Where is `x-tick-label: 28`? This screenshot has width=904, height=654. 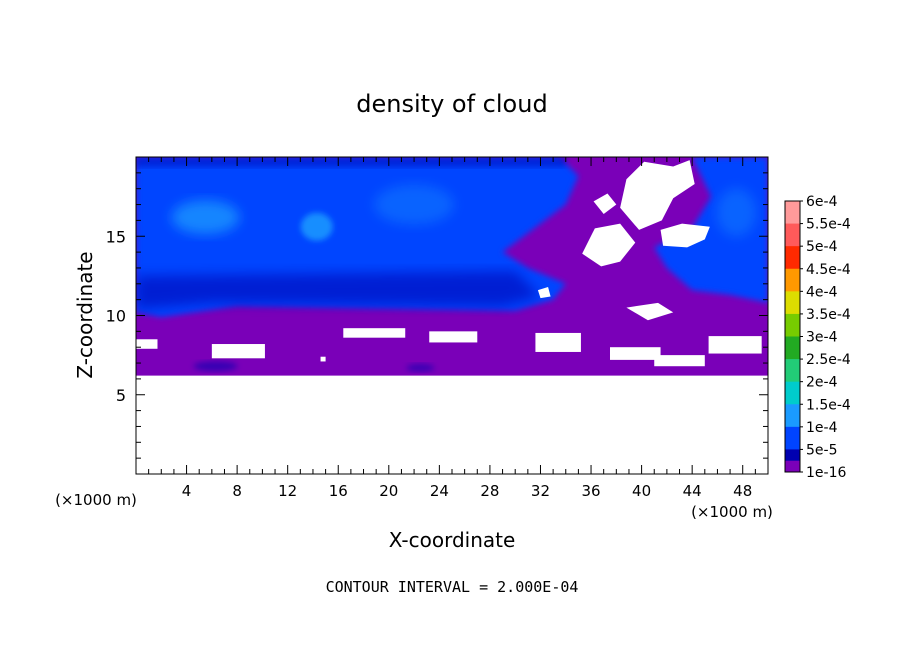
x-tick-label: 28 is located at coordinates (489, 491).